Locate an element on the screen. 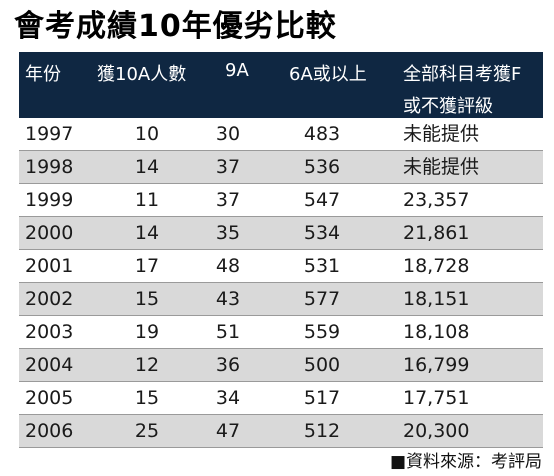  cell-year: 2003 is located at coordinates (49, 332).